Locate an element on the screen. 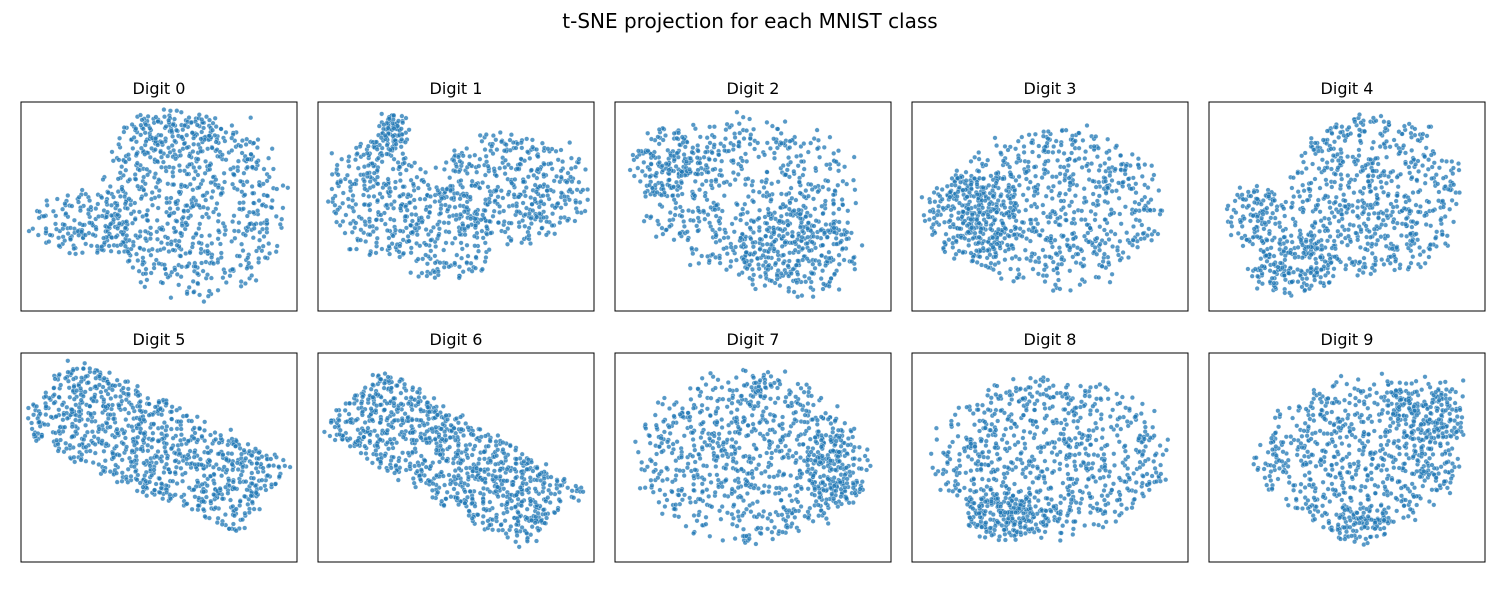 Image resolution: width=1500 pixels, height=600 pixels. panel-0: Digit 0 is located at coordinates (159, 195).